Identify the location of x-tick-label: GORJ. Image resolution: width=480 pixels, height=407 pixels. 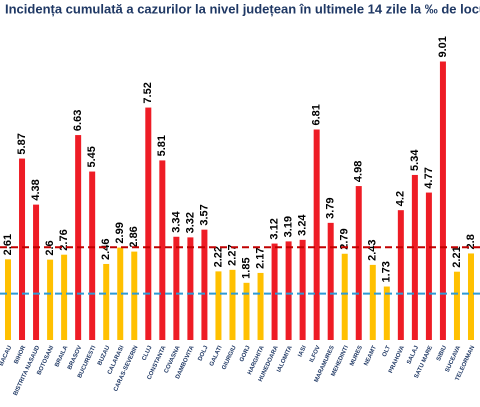
(245, 354).